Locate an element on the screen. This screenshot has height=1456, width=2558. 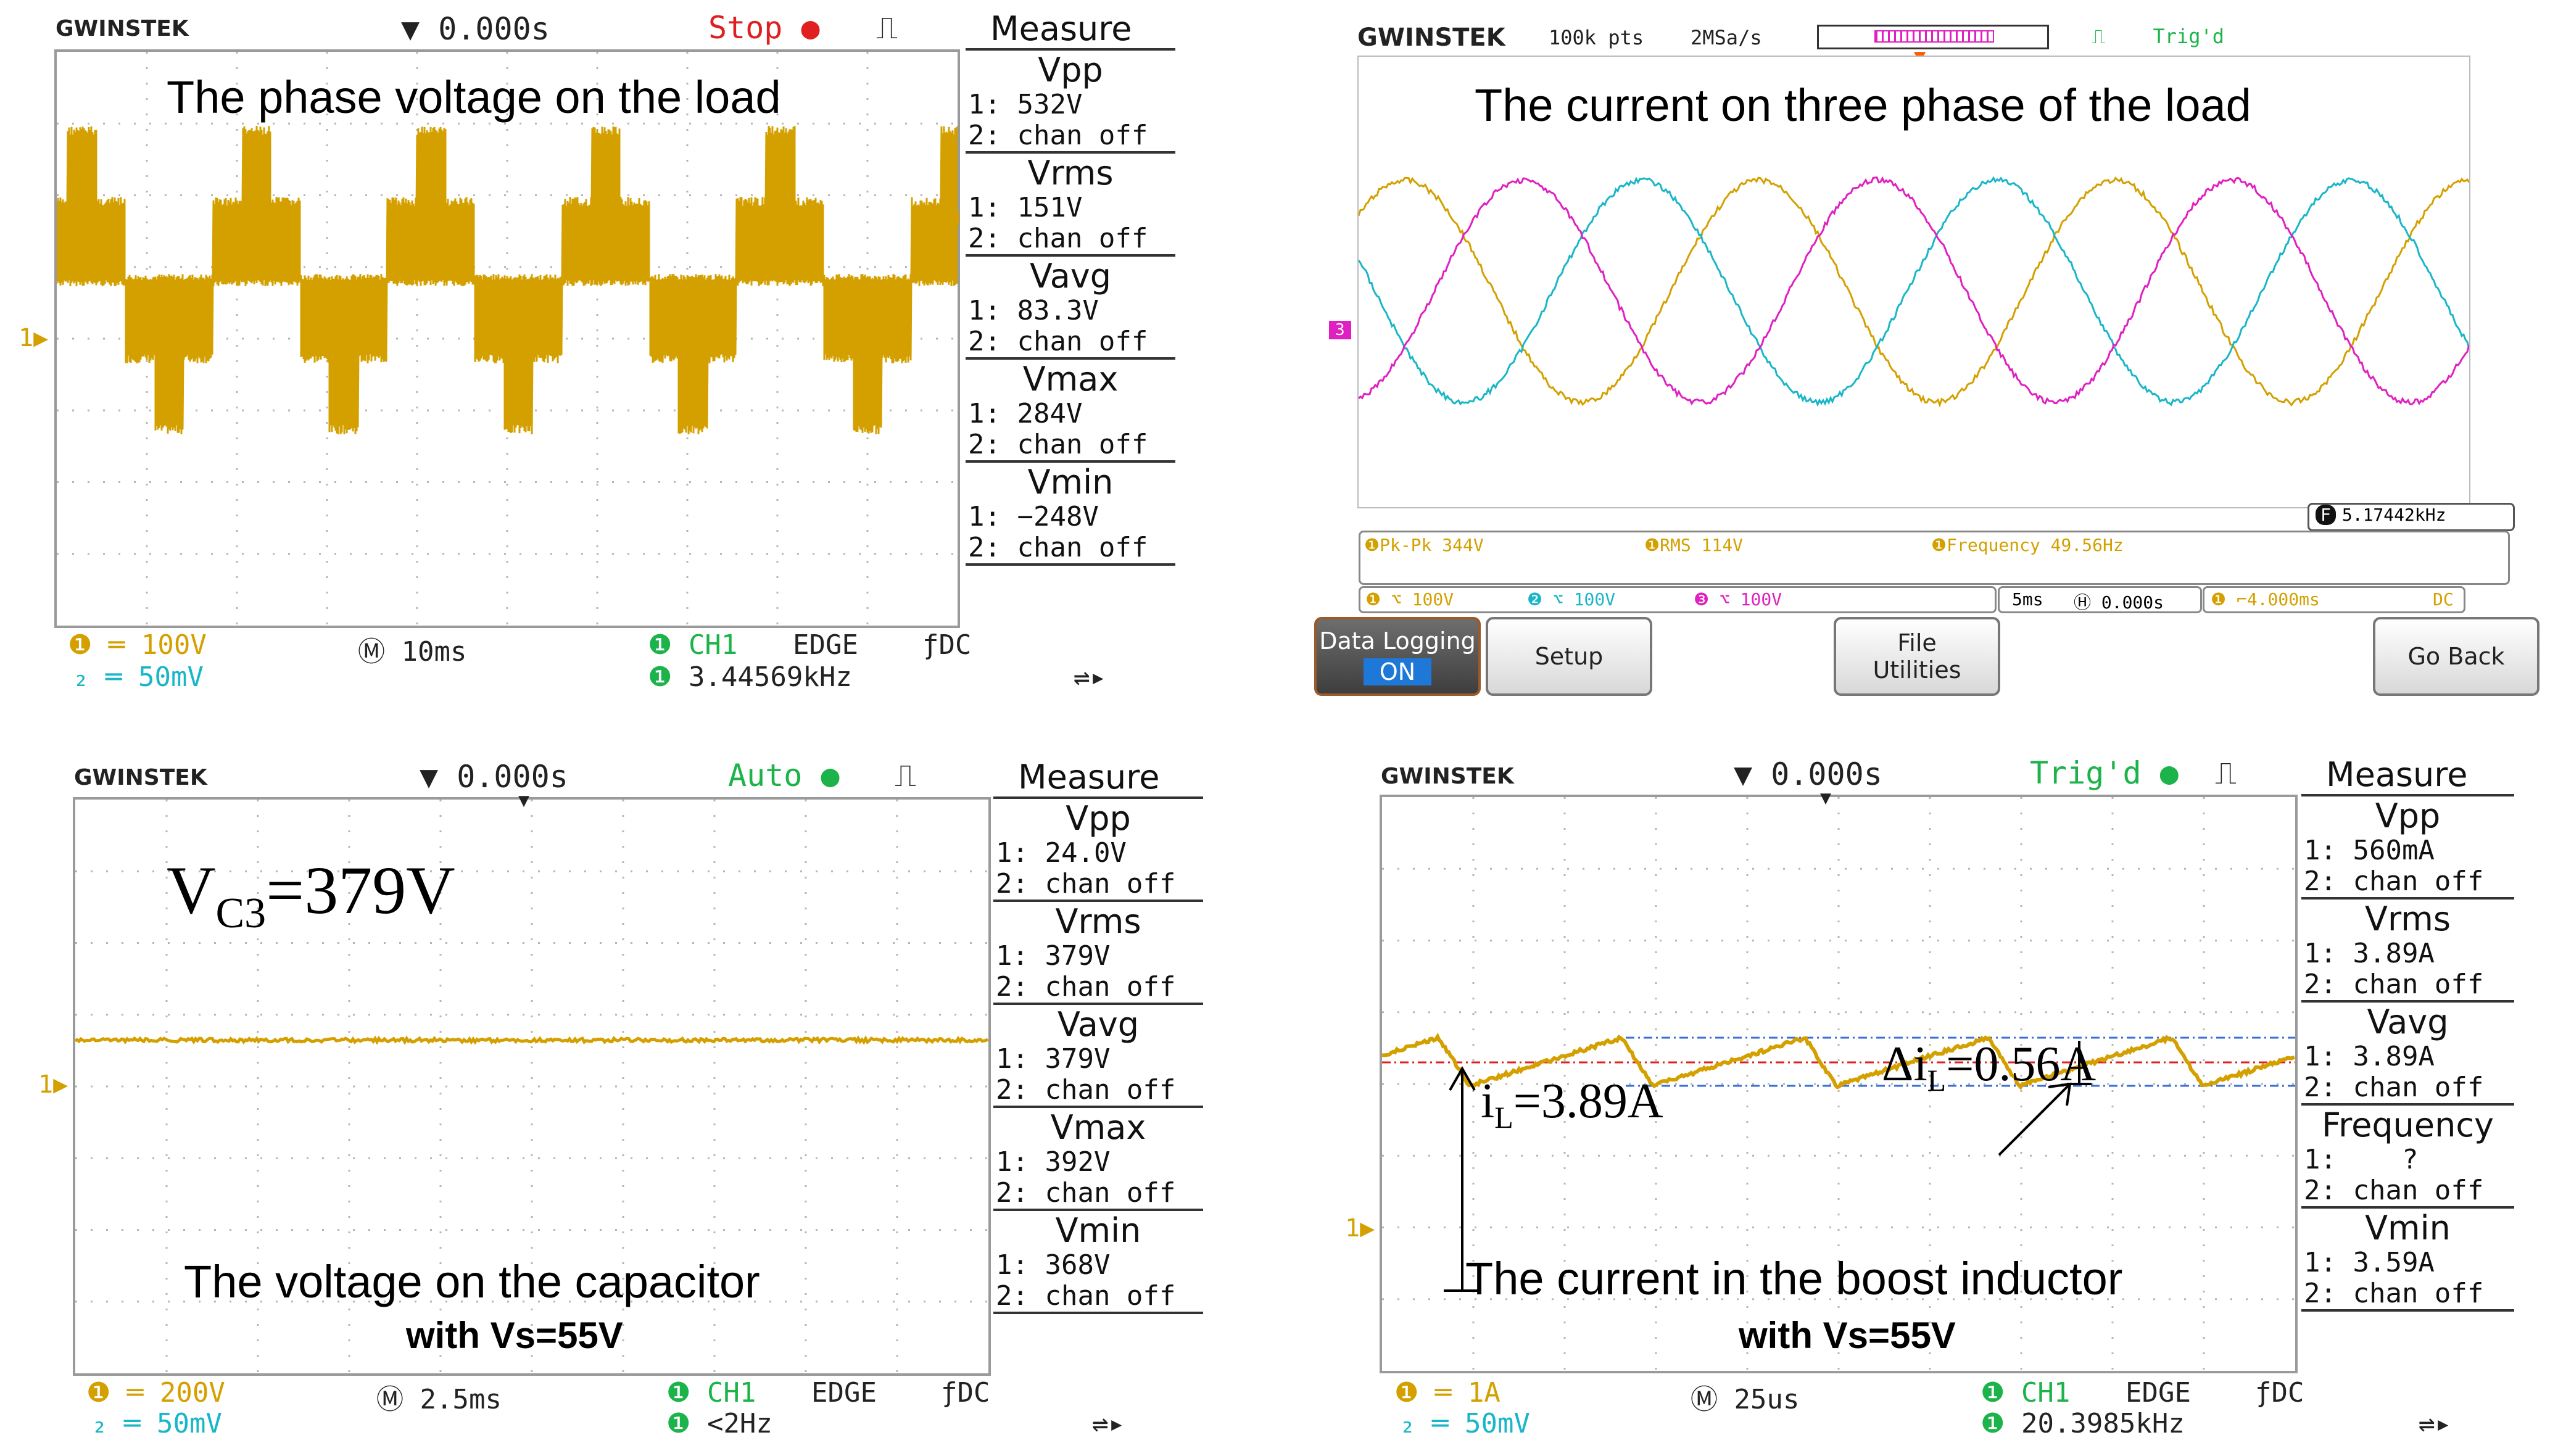
measure-vmax: Vmax 1: 284V 2: chan off is located at coordinates (1070, 412).